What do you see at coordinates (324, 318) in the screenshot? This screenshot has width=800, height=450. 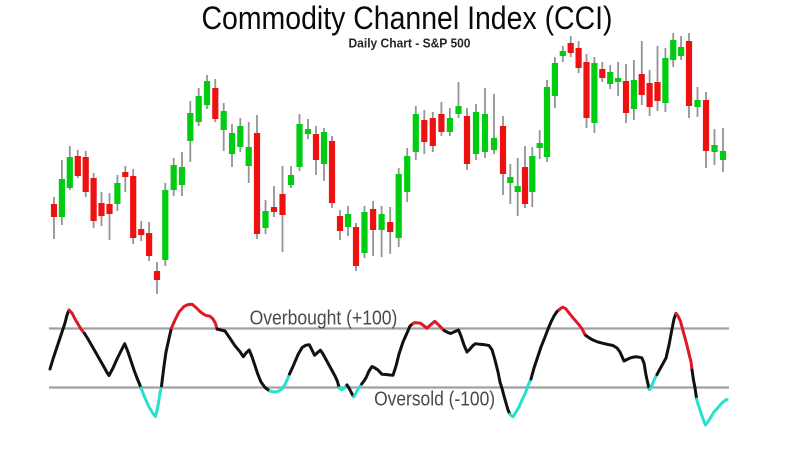 I see `svg-text: Overbought (+100)` at bounding box center [324, 318].